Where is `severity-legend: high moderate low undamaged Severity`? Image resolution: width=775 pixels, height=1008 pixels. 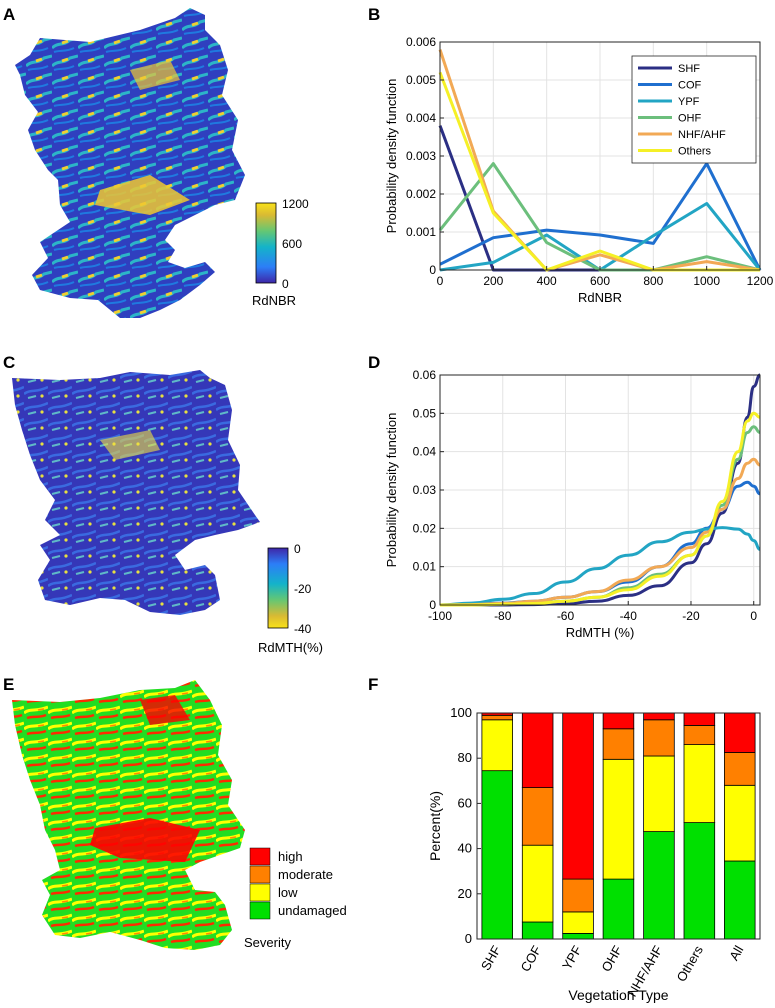 severity-legend: high moderate low undamaged Severity is located at coordinates (295, 898).